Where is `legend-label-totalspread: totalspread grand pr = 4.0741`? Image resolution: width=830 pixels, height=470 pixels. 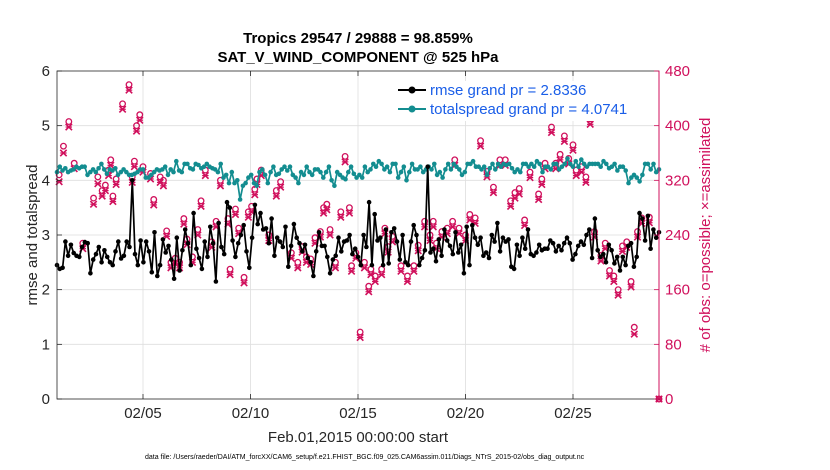 legend-label-totalspread: totalspread grand pr = 4.0741 is located at coordinates (528, 109).